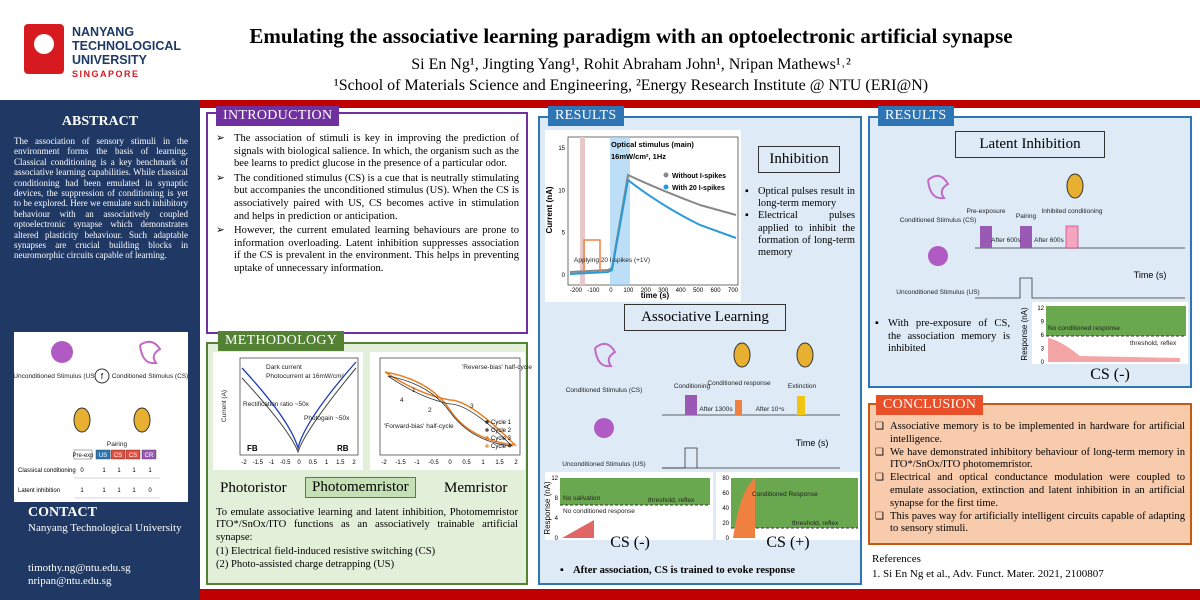 The image size is (1200, 600). What do you see at coordinates (103, 456) in the screenshot?
I see `table-header: US` at bounding box center [103, 456].